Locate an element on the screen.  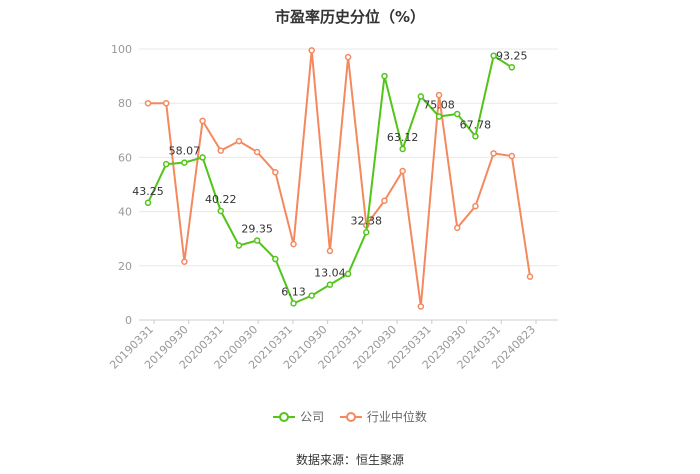
data-source: 数据来源：恒生聚源 is located at coordinates (349, 460).